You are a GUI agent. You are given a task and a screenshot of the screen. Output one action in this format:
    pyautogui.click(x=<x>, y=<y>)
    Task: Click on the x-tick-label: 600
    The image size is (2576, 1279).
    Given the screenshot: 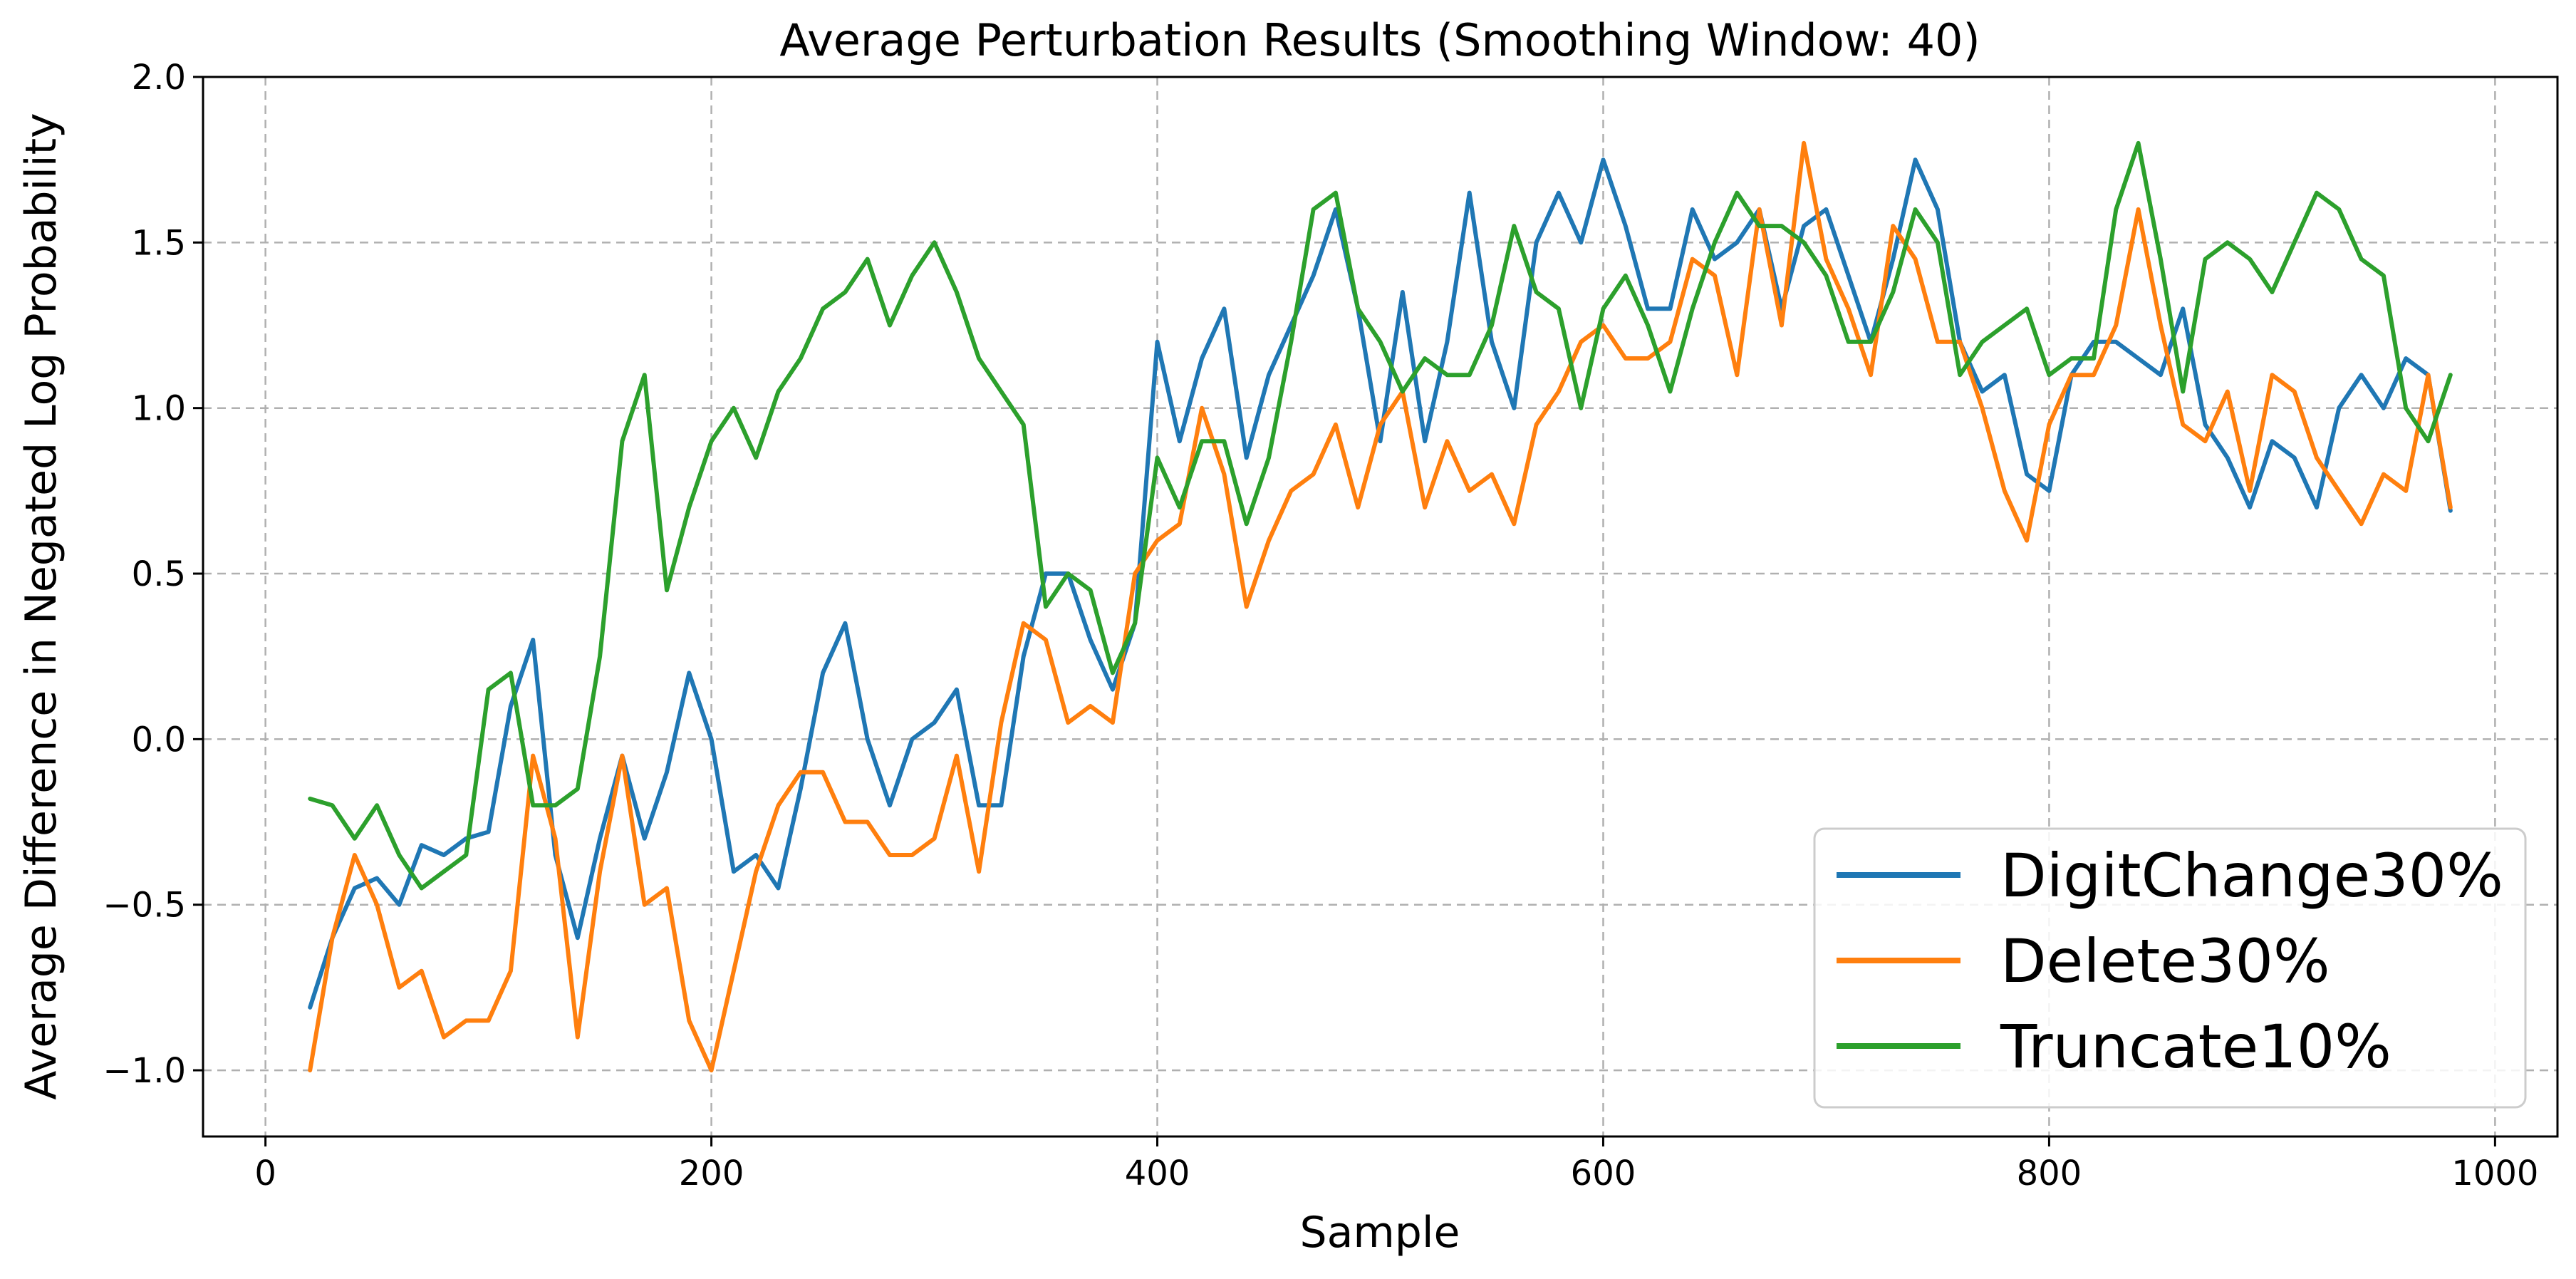 What is the action you would take?
    pyautogui.click(x=1603, y=1173)
    